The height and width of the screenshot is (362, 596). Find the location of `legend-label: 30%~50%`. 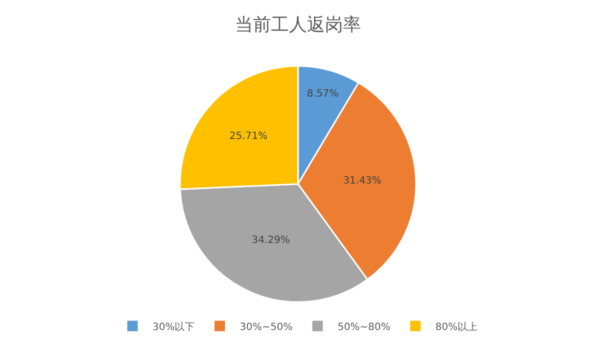

legend-label: 30%~50% is located at coordinates (266, 327).